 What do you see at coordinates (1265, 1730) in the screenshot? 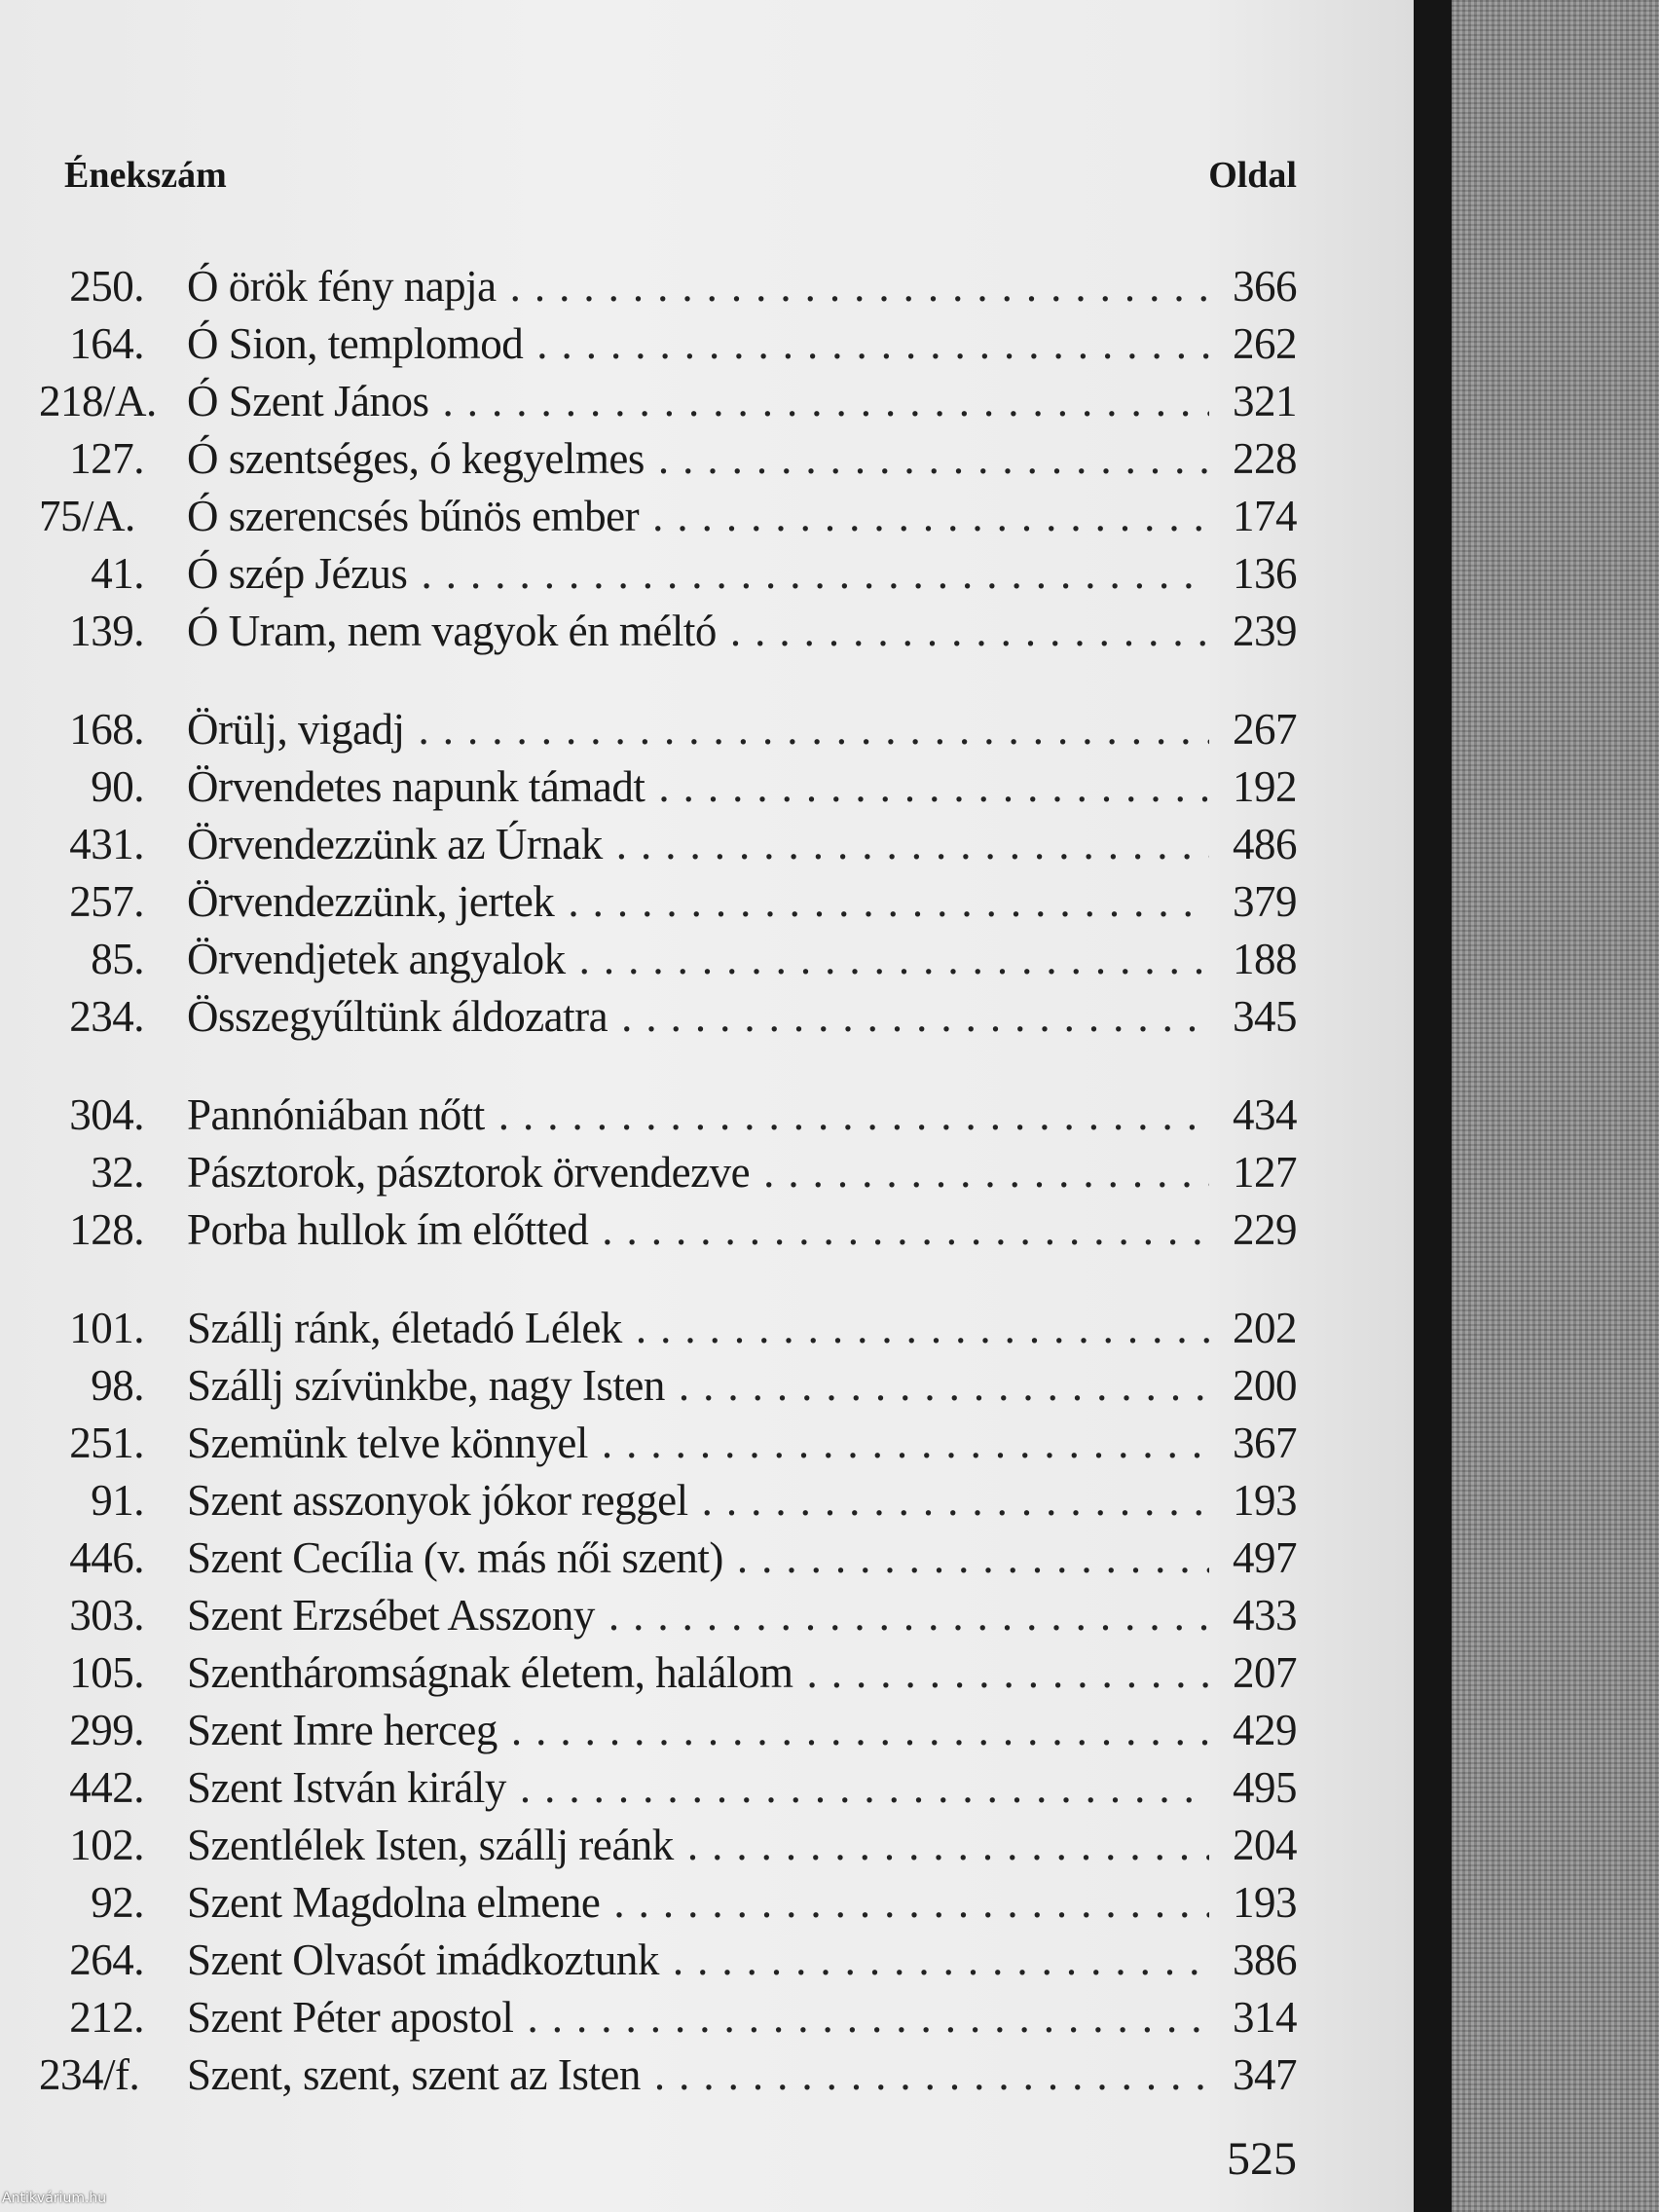
I see `page-reference: 429` at bounding box center [1265, 1730].